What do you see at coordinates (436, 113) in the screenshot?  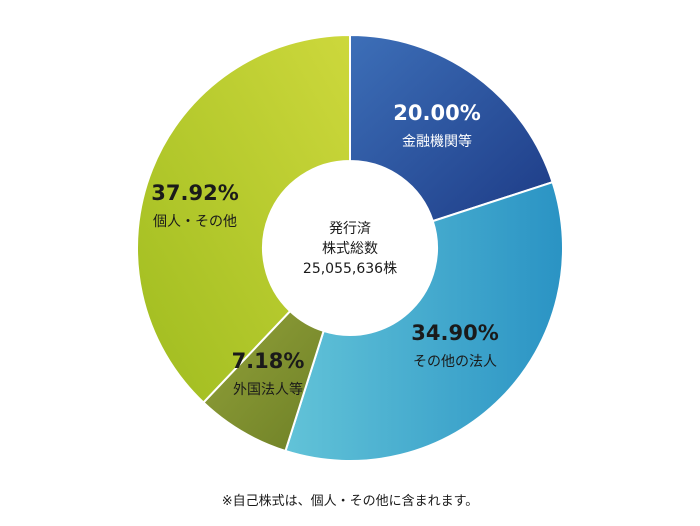 I see `slice-value-label: 20.00%` at bounding box center [436, 113].